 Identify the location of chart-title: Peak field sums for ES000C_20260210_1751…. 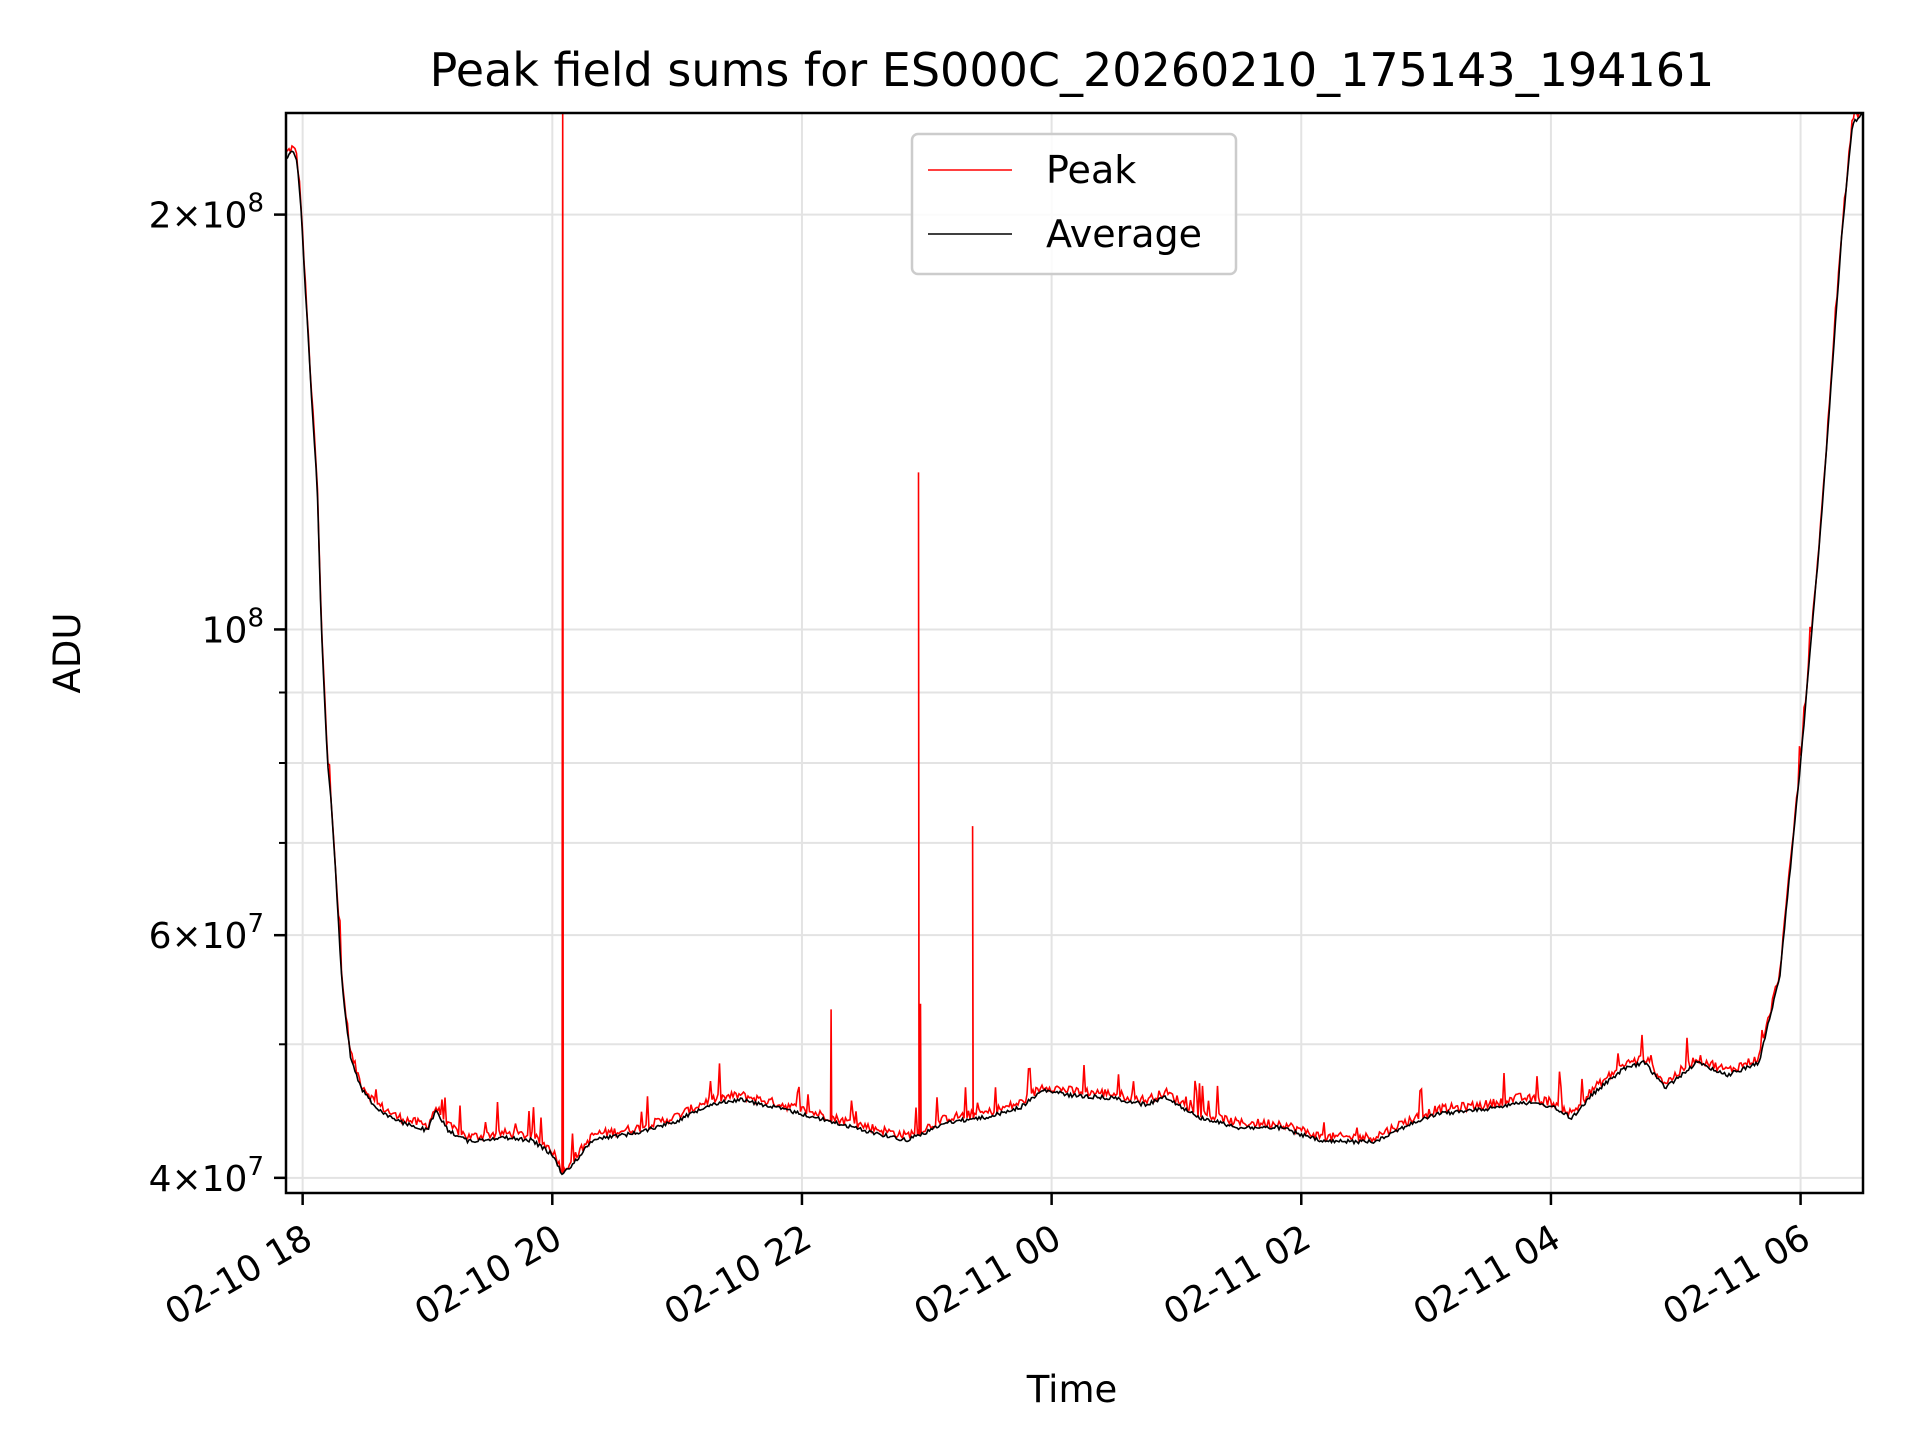
(1072, 70).